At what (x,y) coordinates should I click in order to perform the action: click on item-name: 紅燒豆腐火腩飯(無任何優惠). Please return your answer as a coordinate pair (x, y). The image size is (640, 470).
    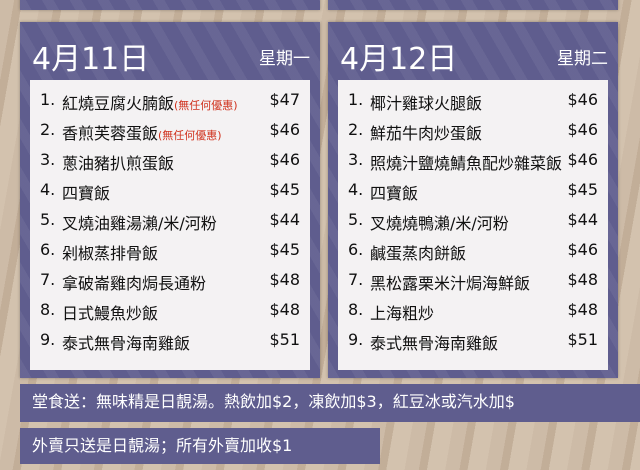
    Looking at the image, I should click on (150, 103).